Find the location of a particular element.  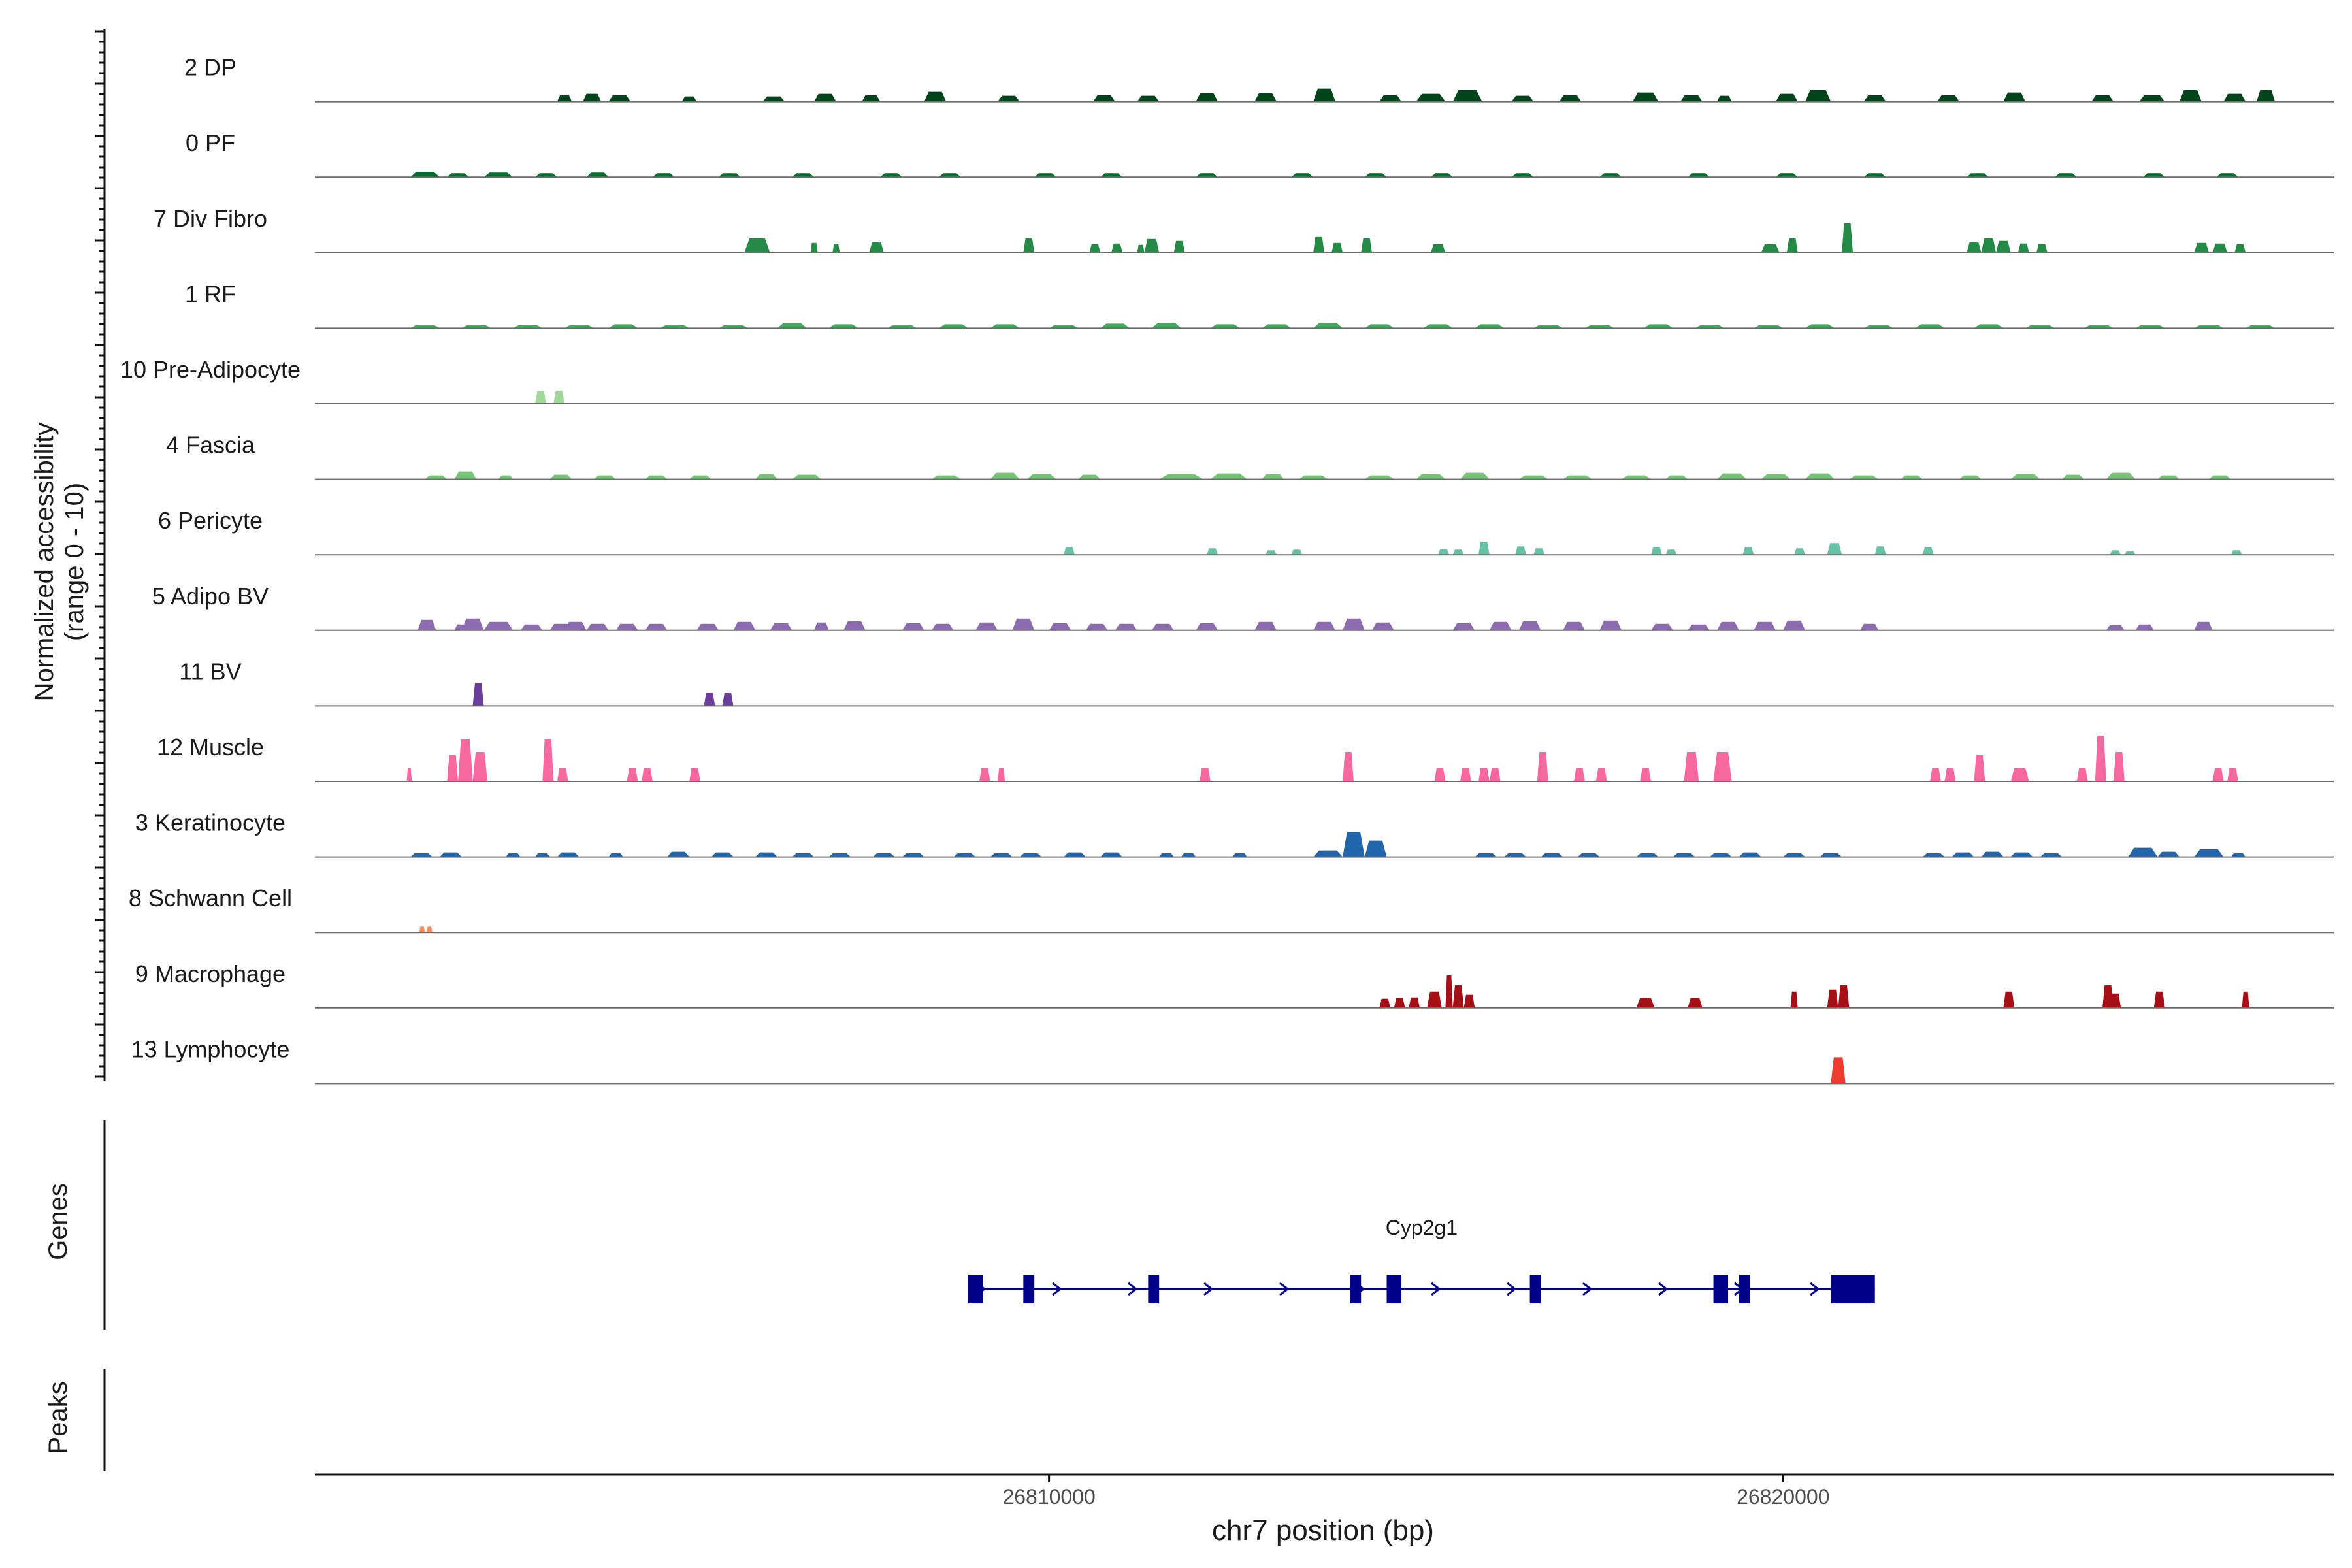

track: 8 Schwann Cell is located at coordinates (1231, 909).